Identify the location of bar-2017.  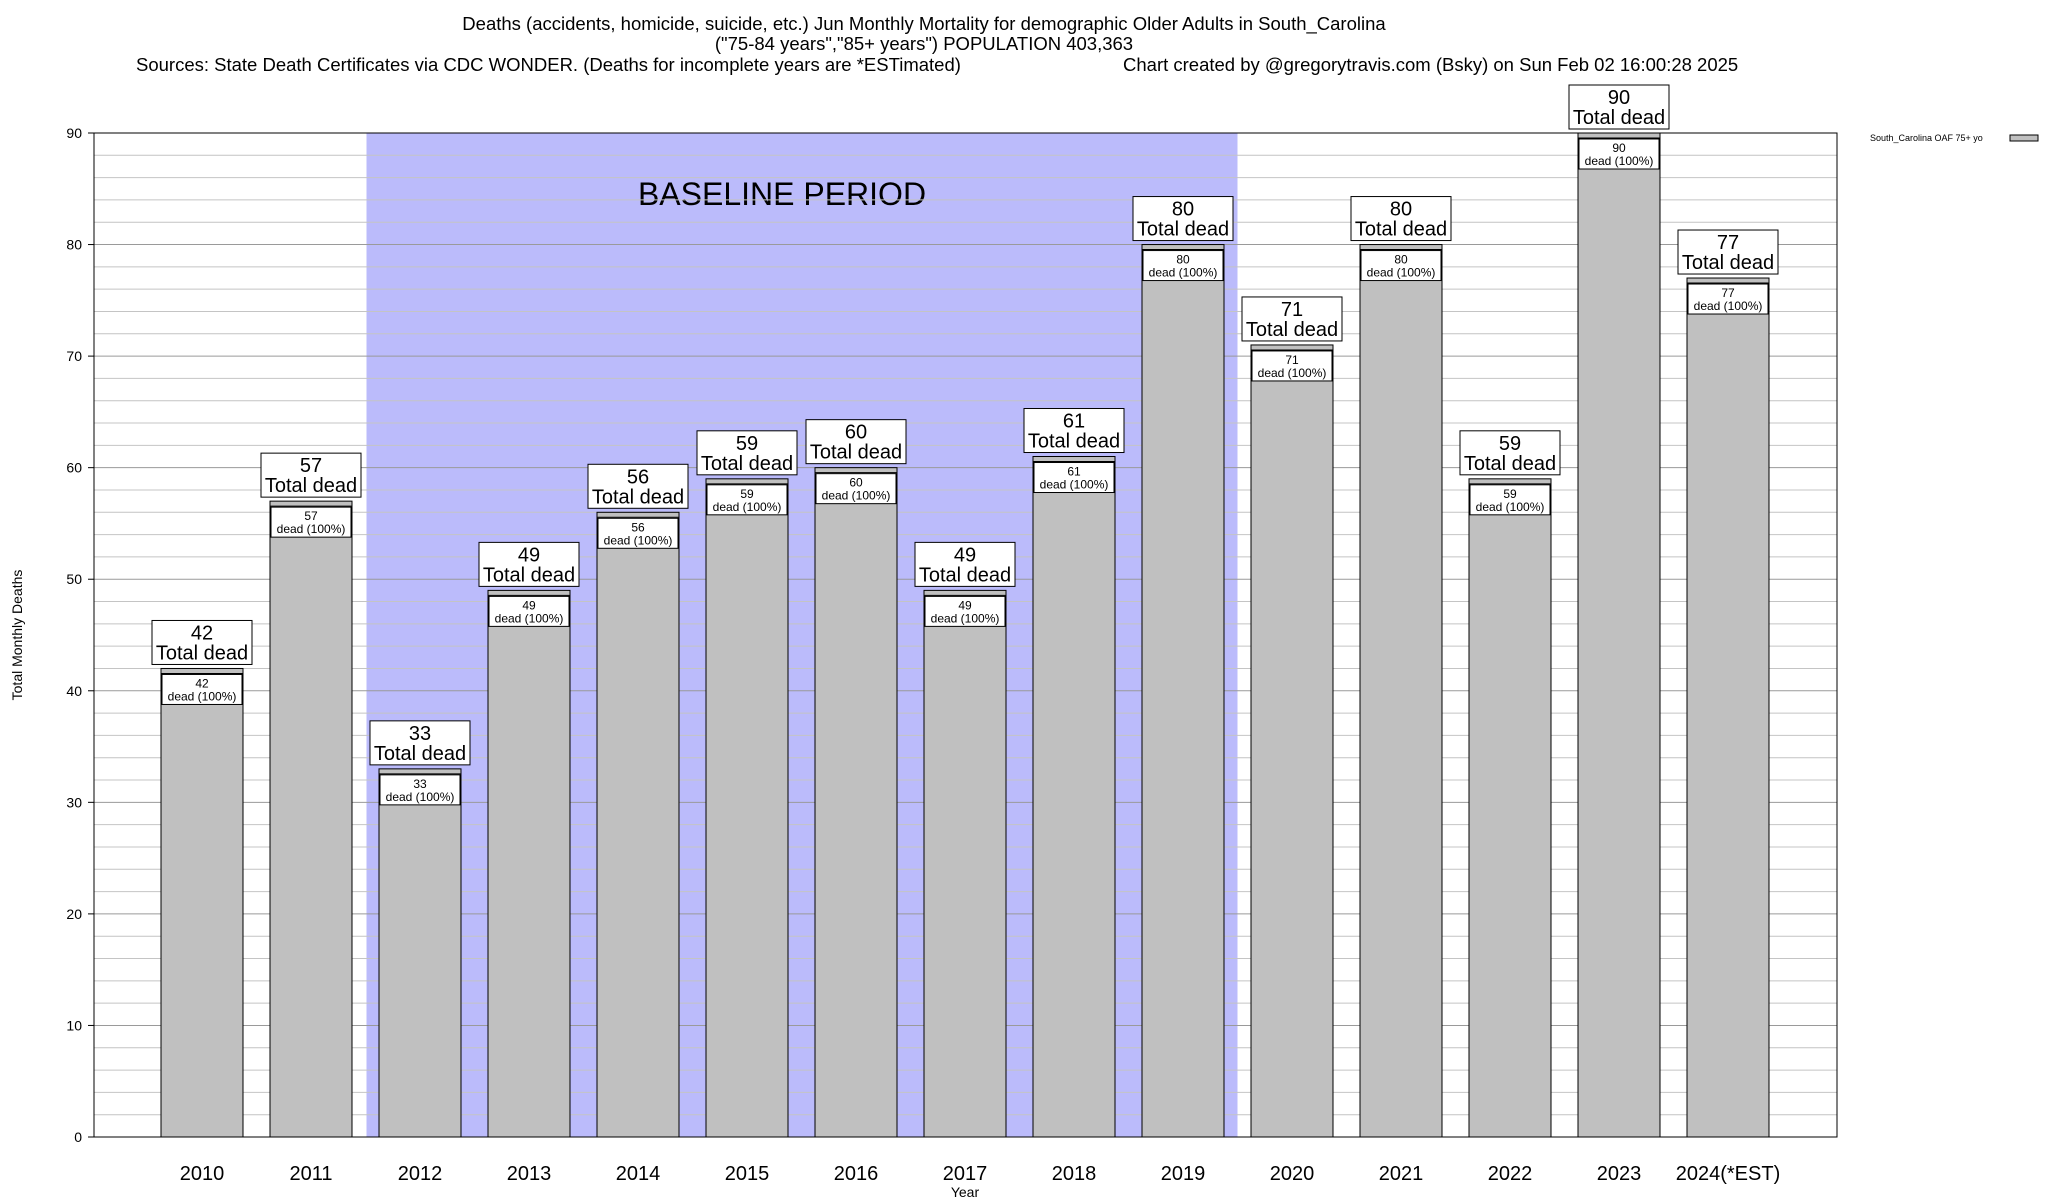
(965, 863).